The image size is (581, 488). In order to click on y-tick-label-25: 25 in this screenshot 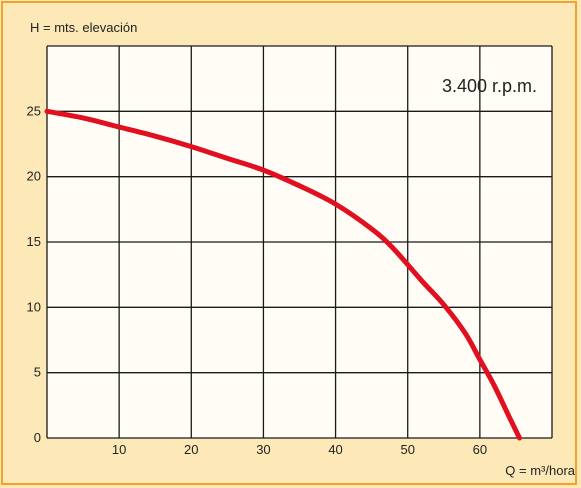, I will do `click(34, 110)`.